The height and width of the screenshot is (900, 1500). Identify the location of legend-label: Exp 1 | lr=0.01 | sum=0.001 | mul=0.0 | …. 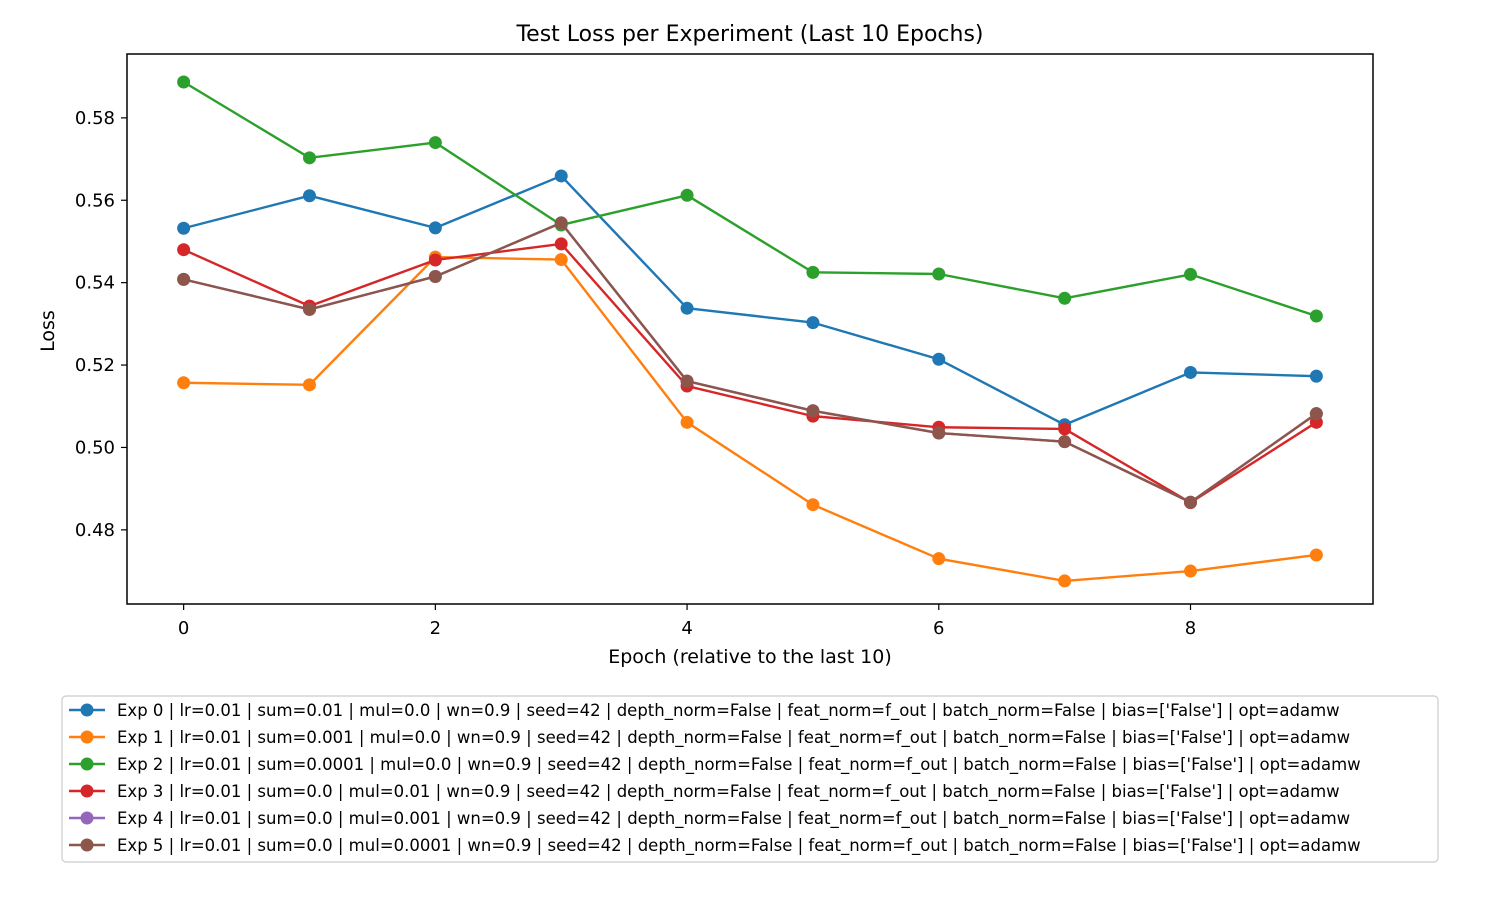
(733, 738).